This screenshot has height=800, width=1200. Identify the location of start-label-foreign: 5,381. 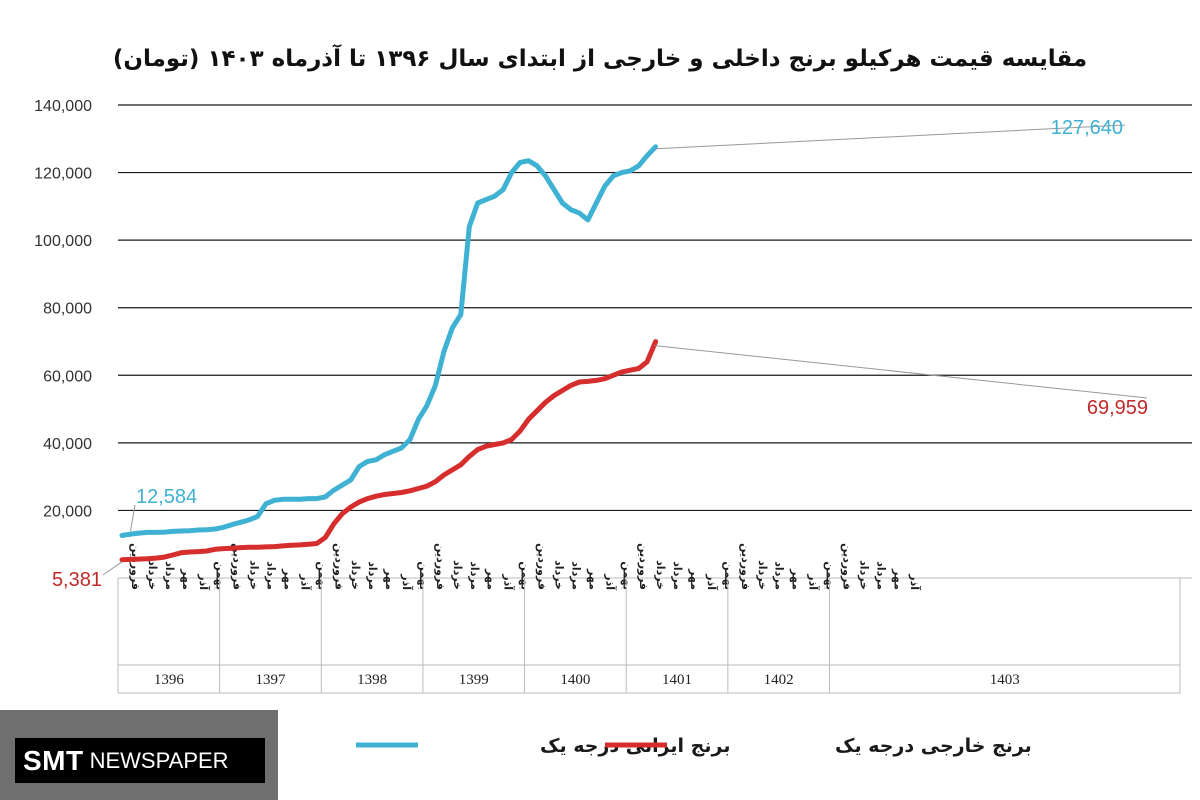
(77, 580).